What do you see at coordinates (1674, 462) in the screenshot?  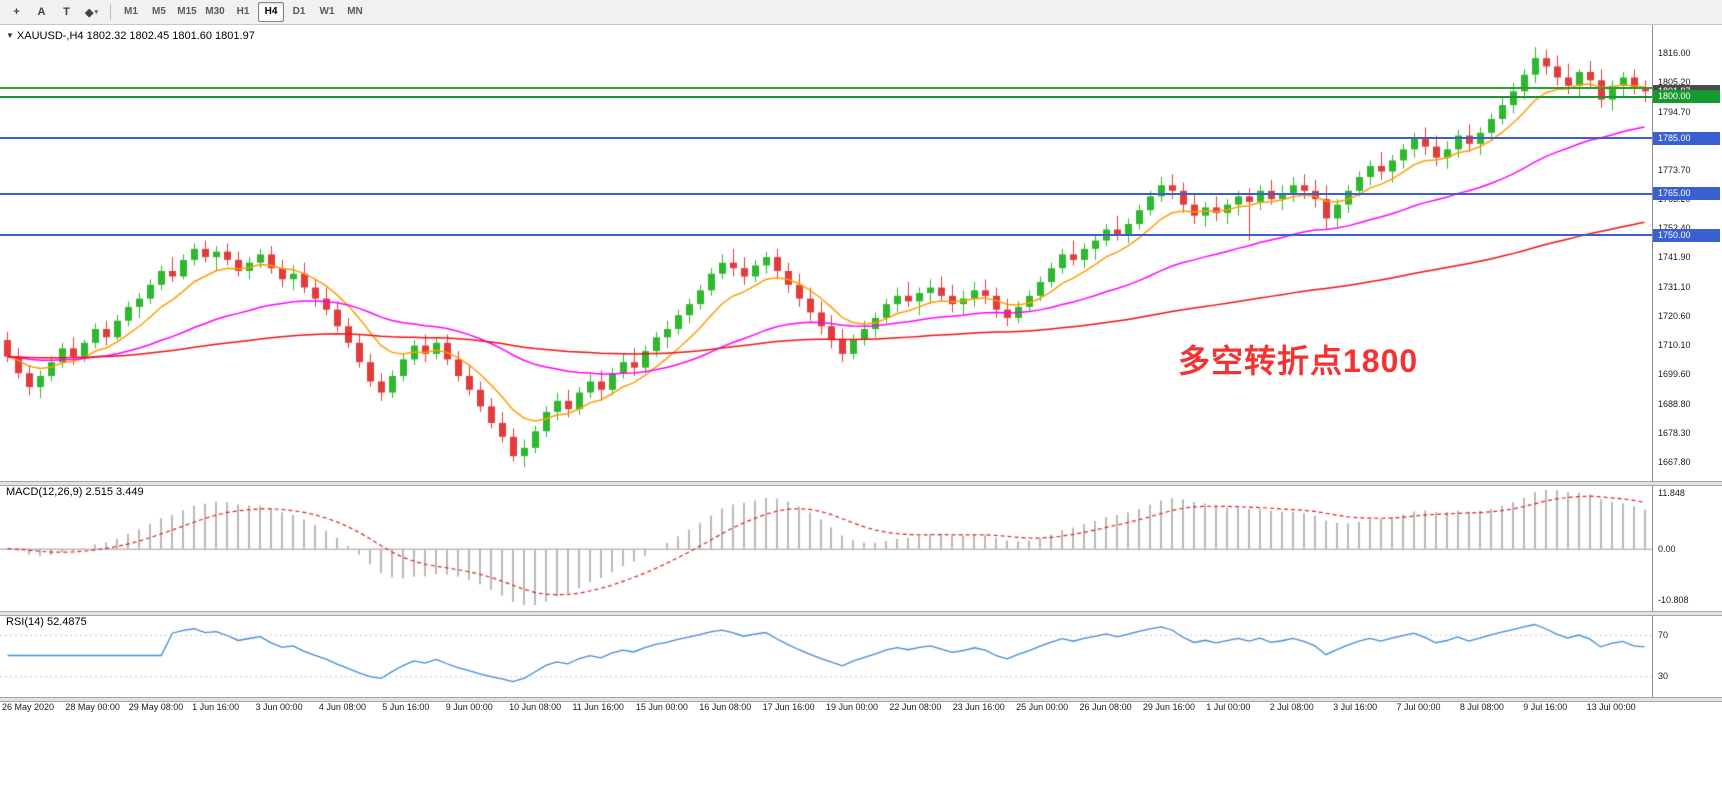 I see `price-axis-label: 1667.80` at bounding box center [1674, 462].